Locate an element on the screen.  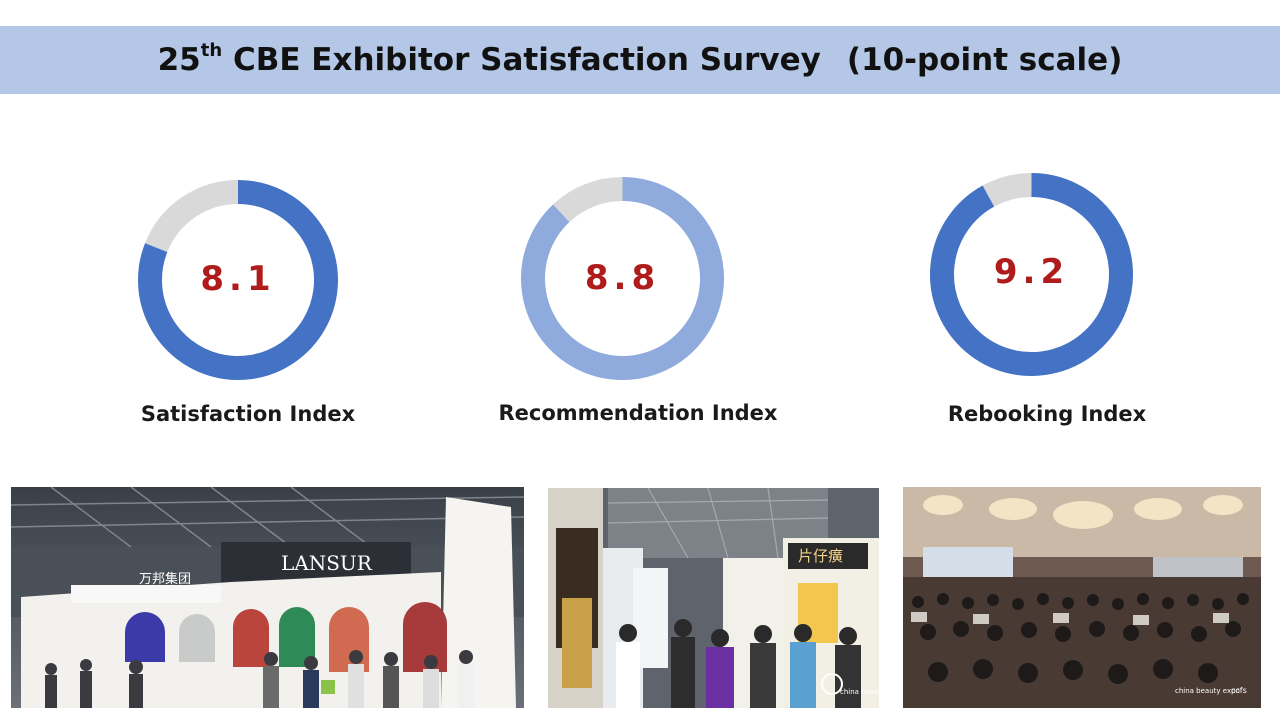
recommendation-caption: Recommendation Index is located at coordinates (638, 413).